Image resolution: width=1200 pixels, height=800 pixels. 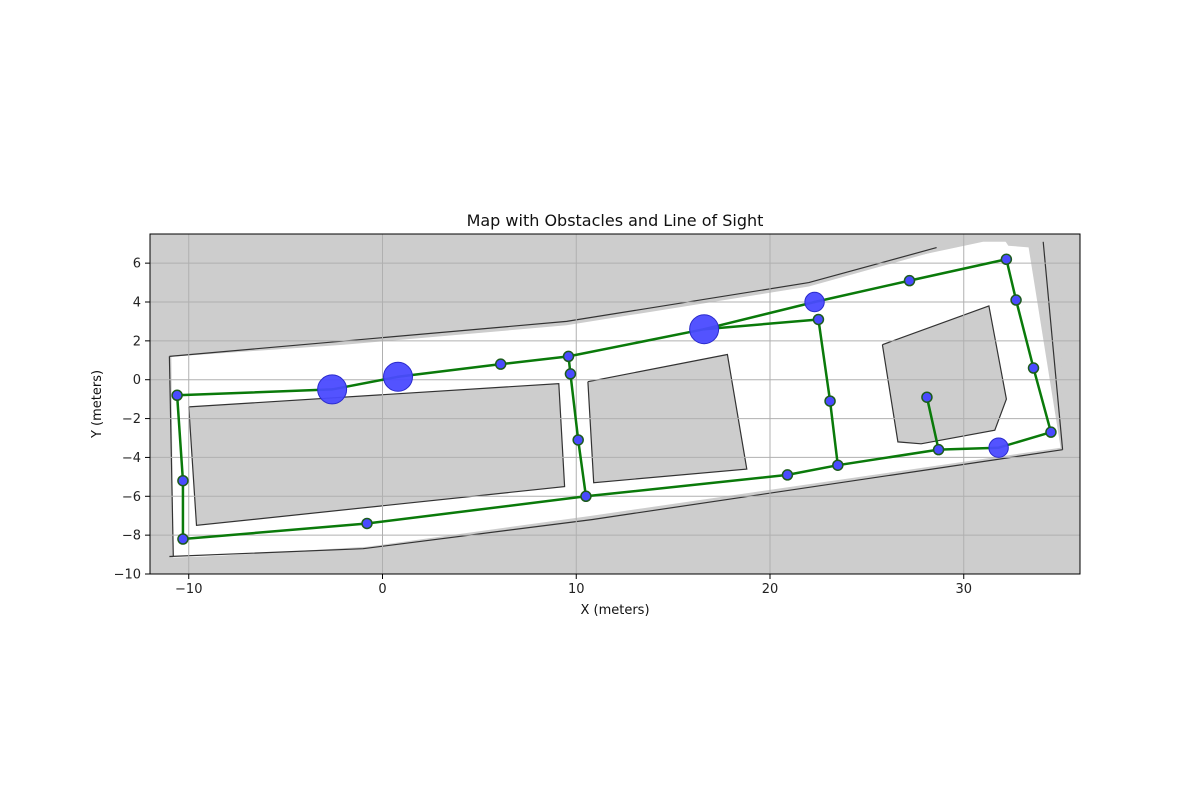 What do you see at coordinates (770, 589) in the screenshot?
I see `x-tick-label: 20` at bounding box center [770, 589].